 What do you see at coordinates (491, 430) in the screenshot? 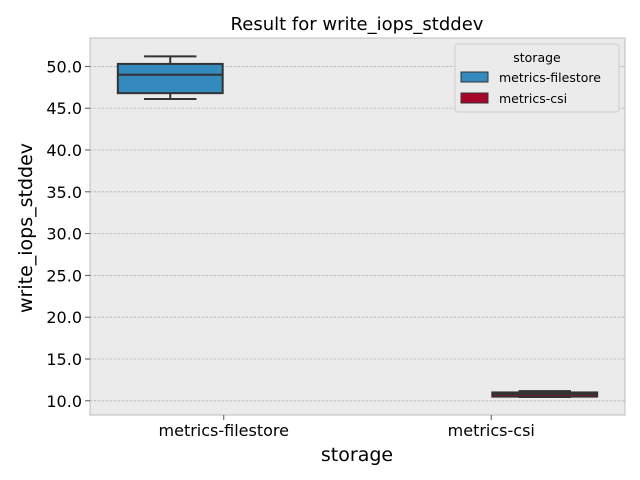
I see `x-tick-label: metrics-csi` at bounding box center [491, 430].